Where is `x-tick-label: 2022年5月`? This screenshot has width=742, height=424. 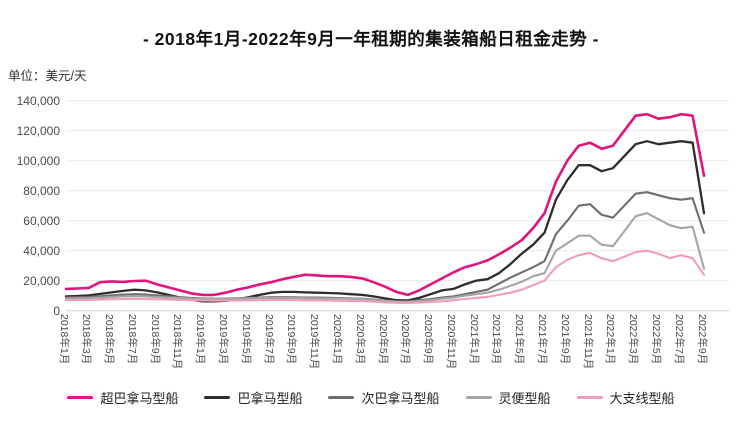 x-tick-label: 2022年5月 is located at coordinates (655, 339).